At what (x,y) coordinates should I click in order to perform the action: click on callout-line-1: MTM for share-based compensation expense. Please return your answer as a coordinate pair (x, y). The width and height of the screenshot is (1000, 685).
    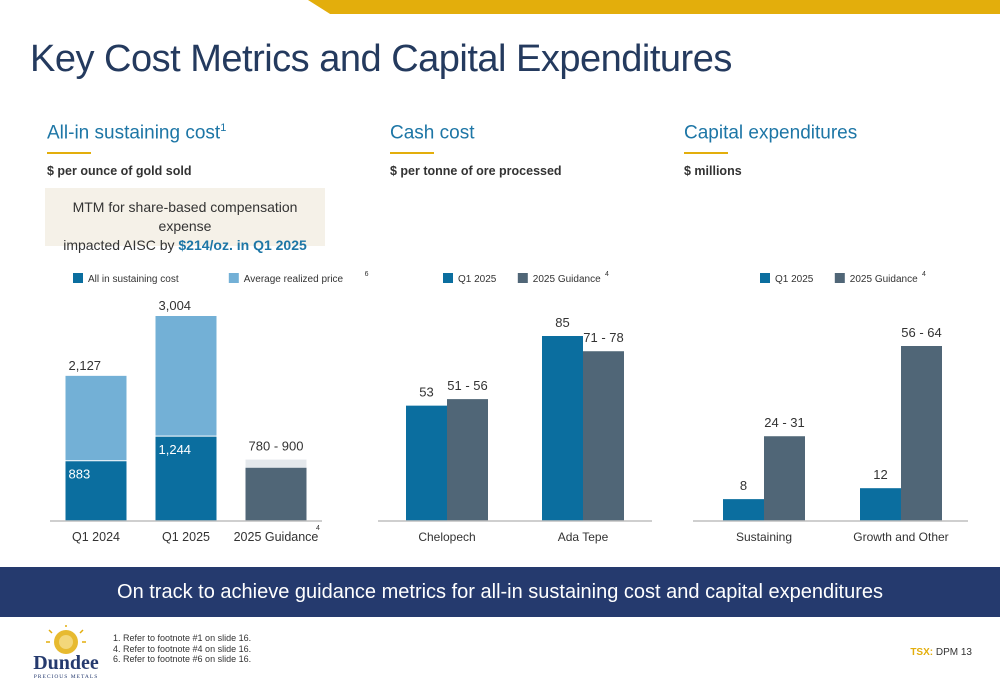
    Looking at the image, I should click on (185, 216).